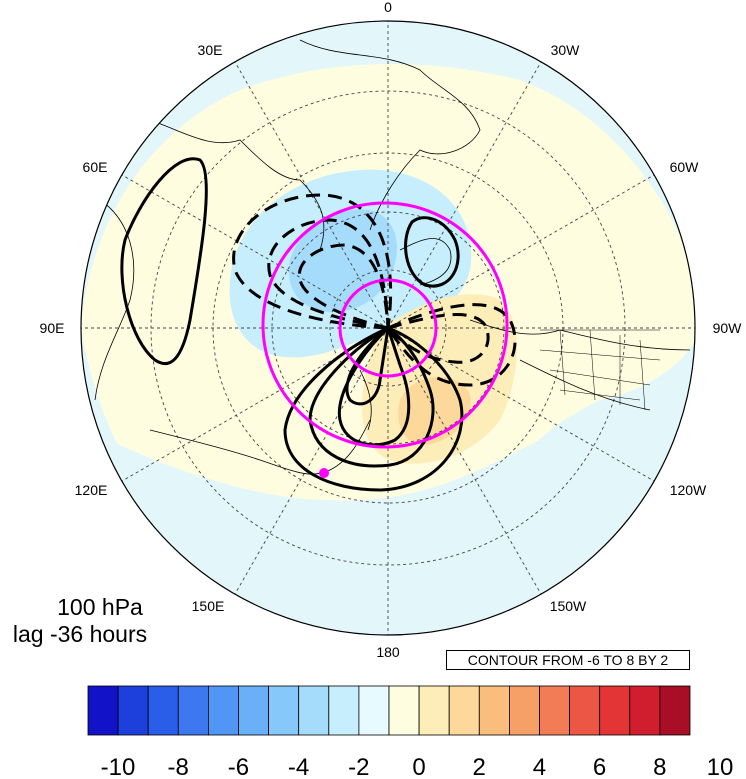 This screenshot has width=746, height=779. I want to click on lon-label-120w: 120W, so click(688, 490).